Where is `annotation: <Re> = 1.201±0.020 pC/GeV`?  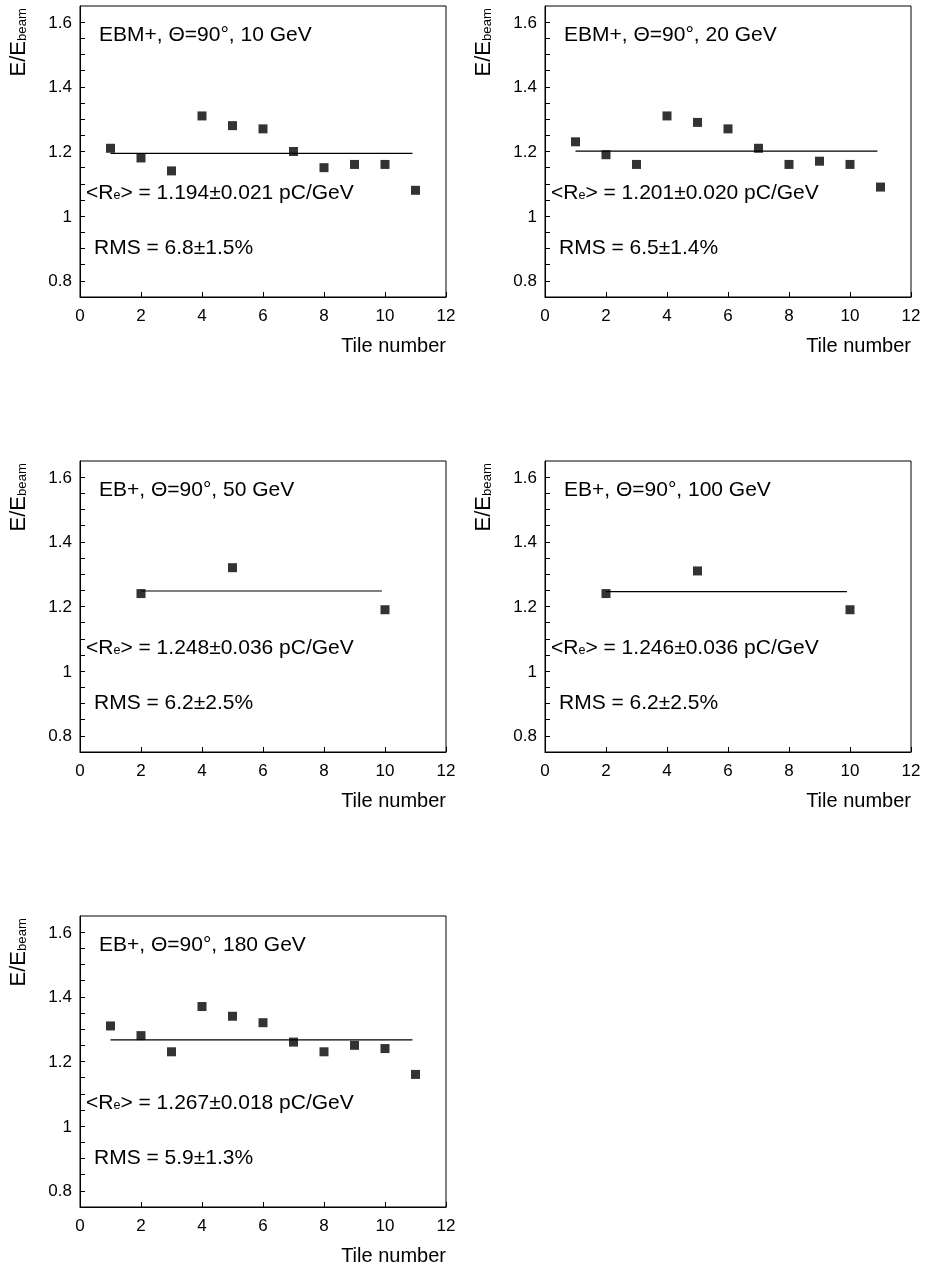 annotation: <Re> = 1.201±0.020 pC/GeV is located at coordinates (685, 191).